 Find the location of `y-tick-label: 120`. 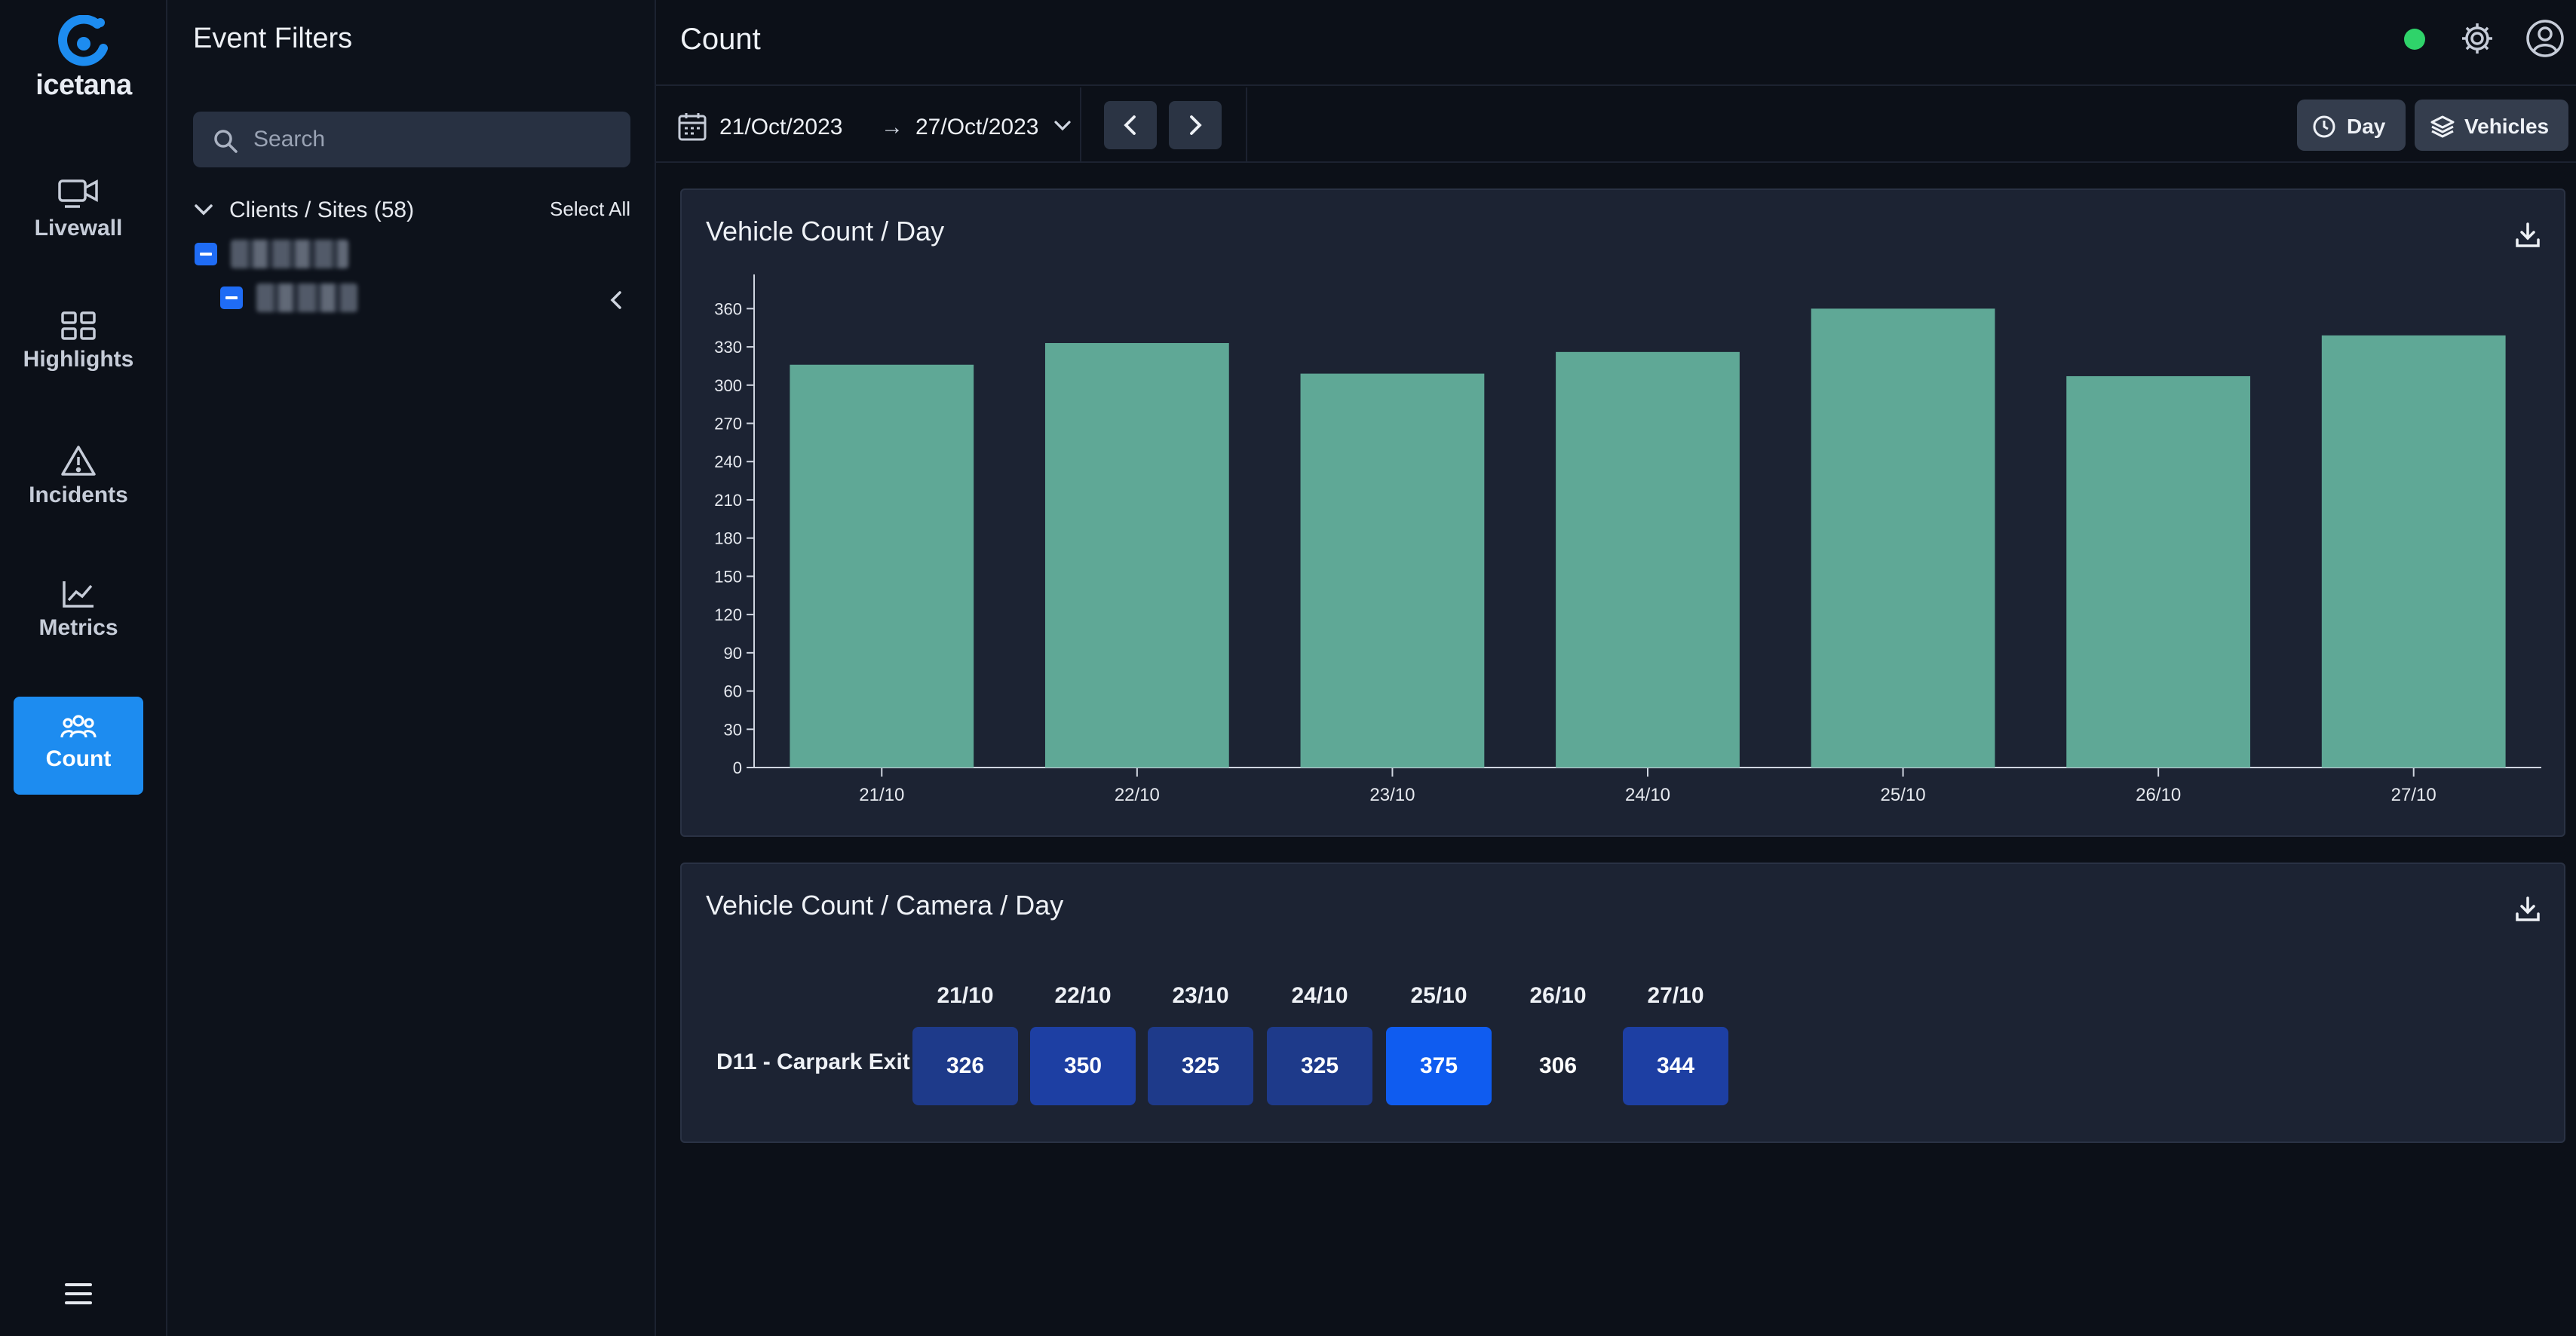

y-tick-label: 120 is located at coordinates (728, 614).